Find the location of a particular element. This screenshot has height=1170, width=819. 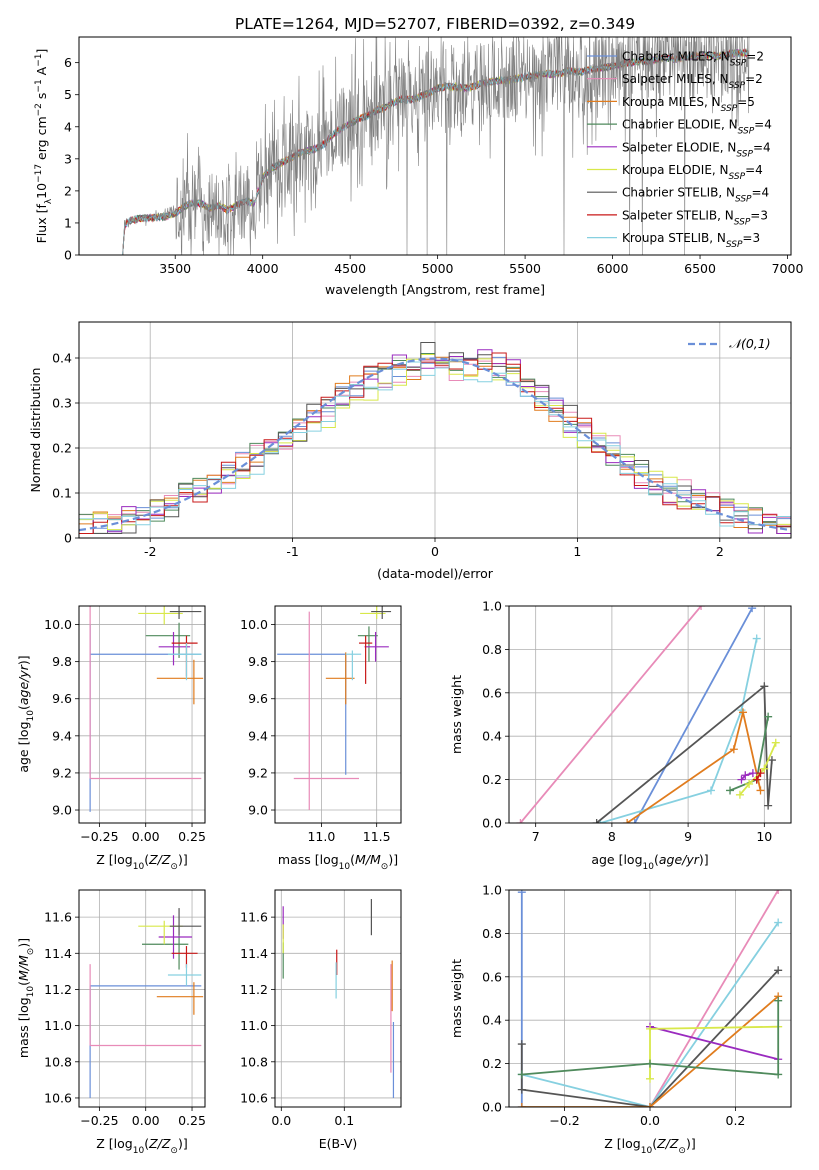

axes-frame is located at coordinates (338, 714).